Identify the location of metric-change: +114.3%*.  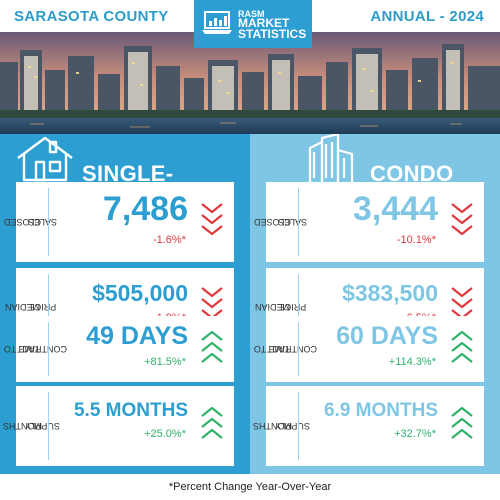
(412, 362).